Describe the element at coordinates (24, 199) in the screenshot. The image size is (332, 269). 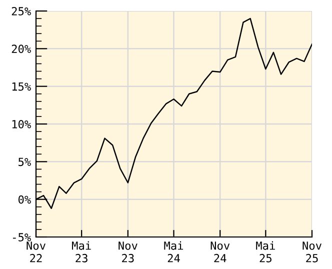
I see `y-tick-label: 0%` at that location.